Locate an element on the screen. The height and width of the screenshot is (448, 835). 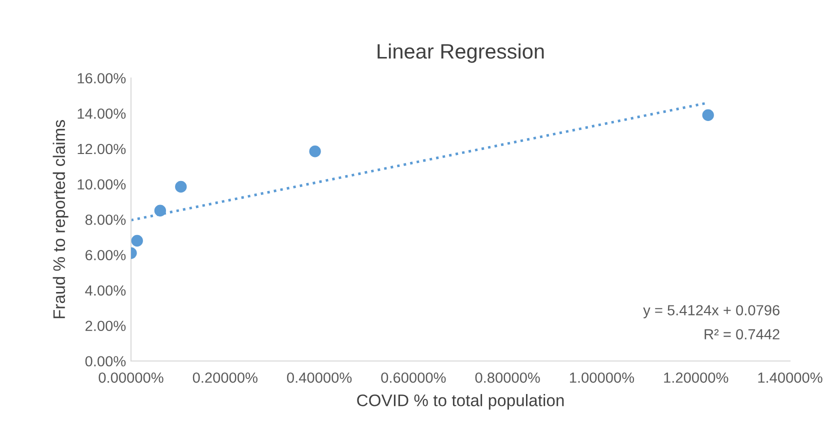
annotation: y = 5.4124x + 0.0796 is located at coordinates (711, 311).